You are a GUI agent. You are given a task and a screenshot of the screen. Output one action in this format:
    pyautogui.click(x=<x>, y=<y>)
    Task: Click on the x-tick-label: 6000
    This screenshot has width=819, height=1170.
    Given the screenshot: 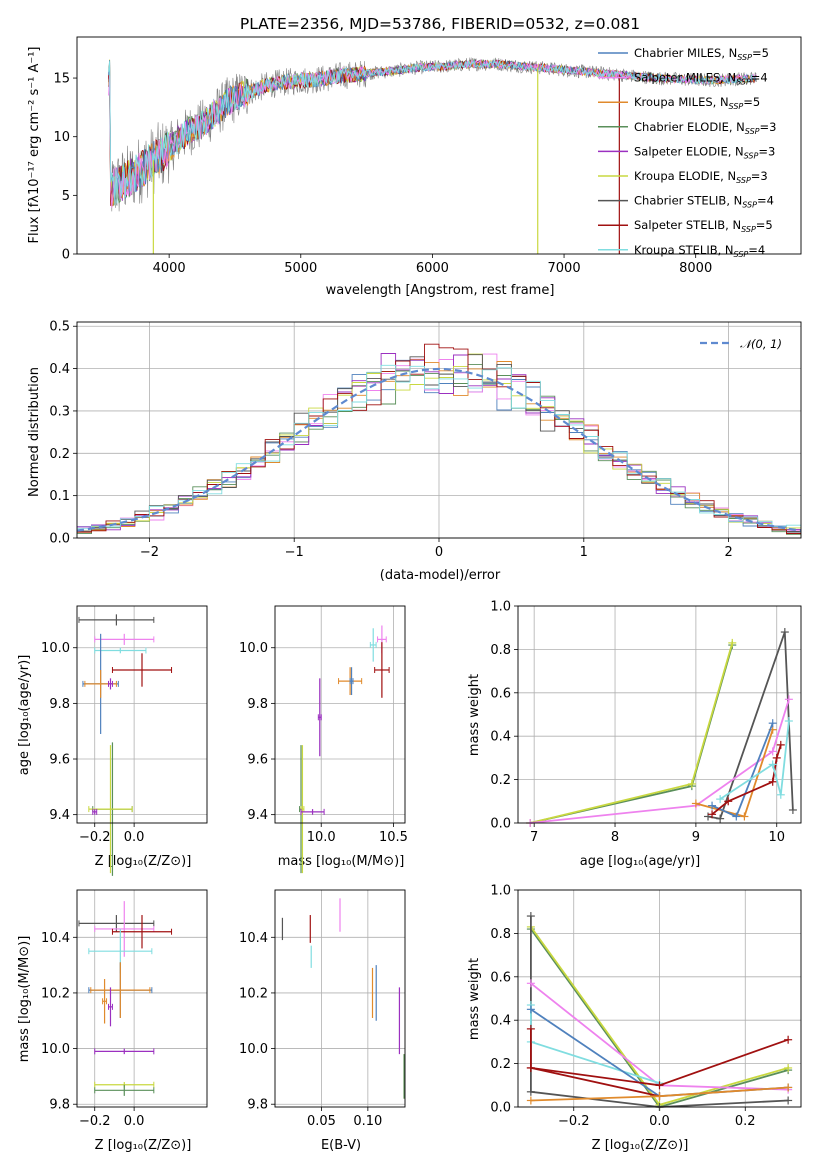 What is the action you would take?
    pyautogui.click(x=432, y=268)
    